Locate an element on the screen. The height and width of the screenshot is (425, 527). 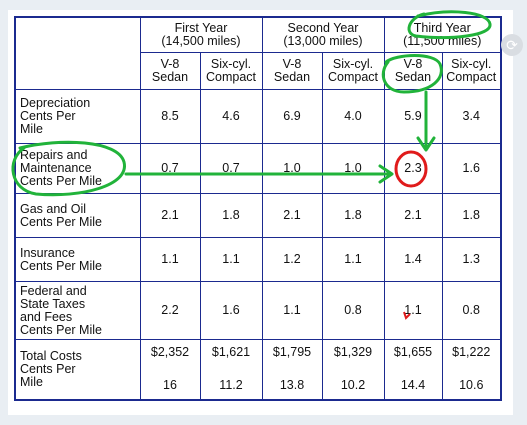
total-cost: $2,352 is located at coordinates (170, 352).